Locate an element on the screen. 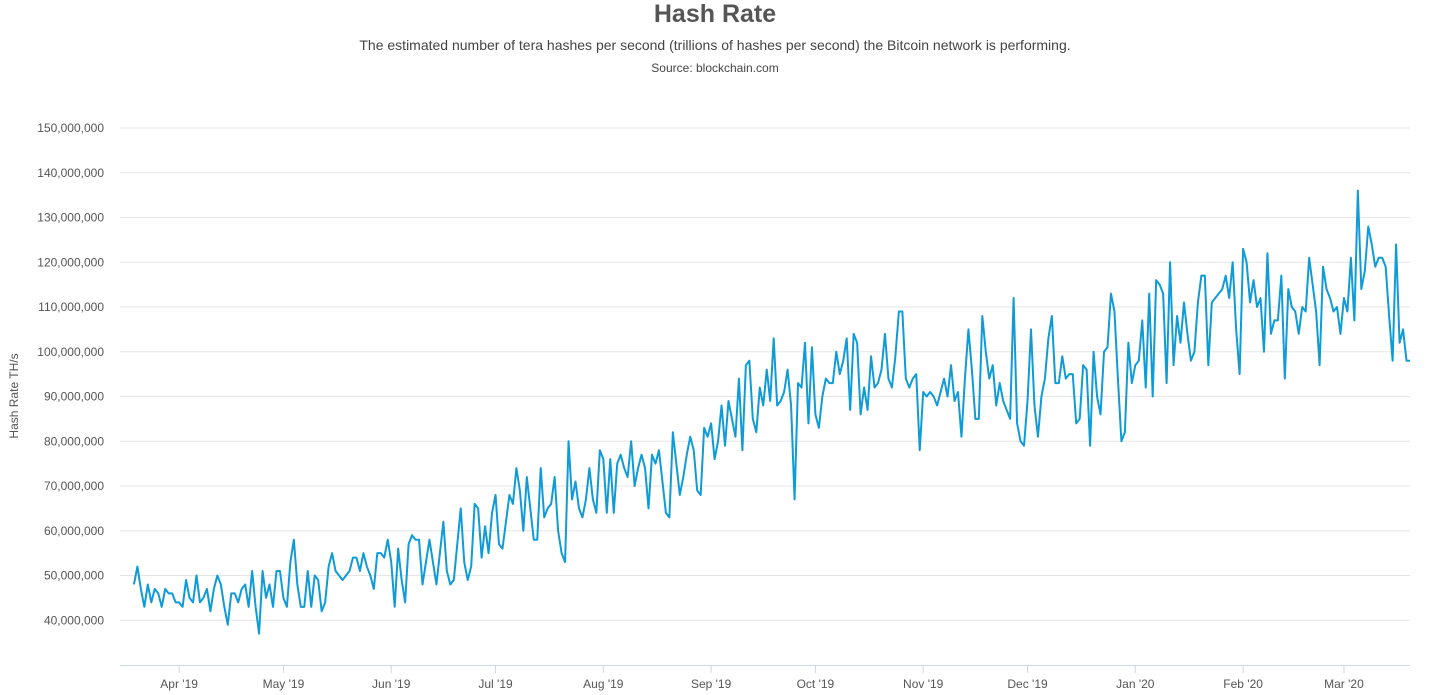  y-tick-label: 110,000,000 is located at coordinates (71, 307).